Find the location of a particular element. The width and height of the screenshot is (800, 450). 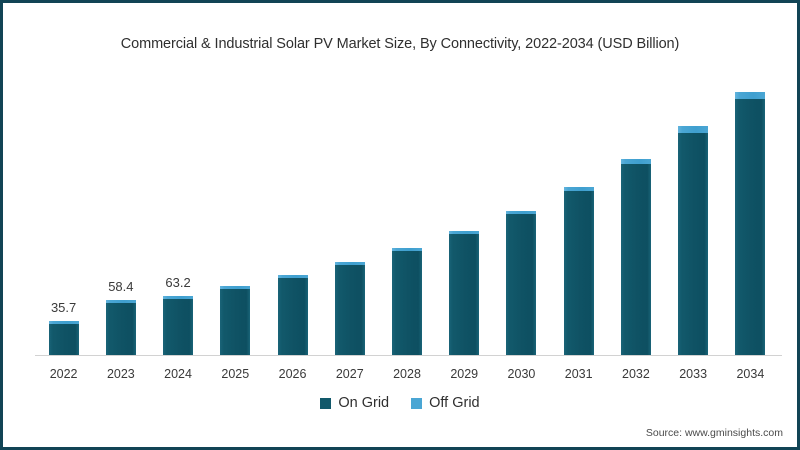

bar-value-label: 35.7 is located at coordinates (63, 307).